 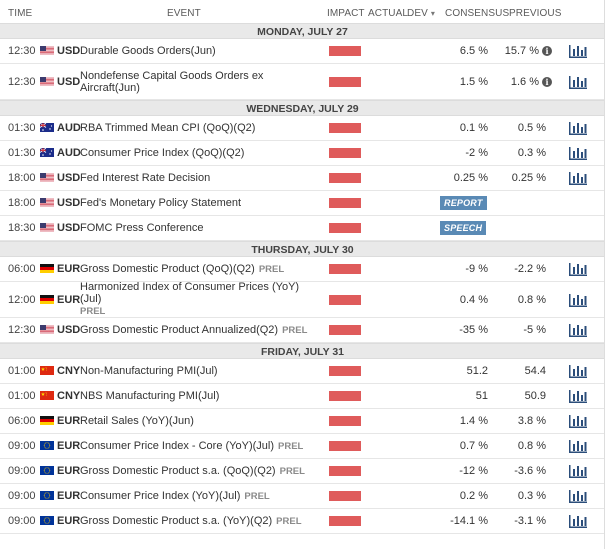 What do you see at coordinates (200, 496) in the screenshot?
I see `event-cell: Consumer Price Index (YoY)(Jul) PREL` at bounding box center [200, 496].